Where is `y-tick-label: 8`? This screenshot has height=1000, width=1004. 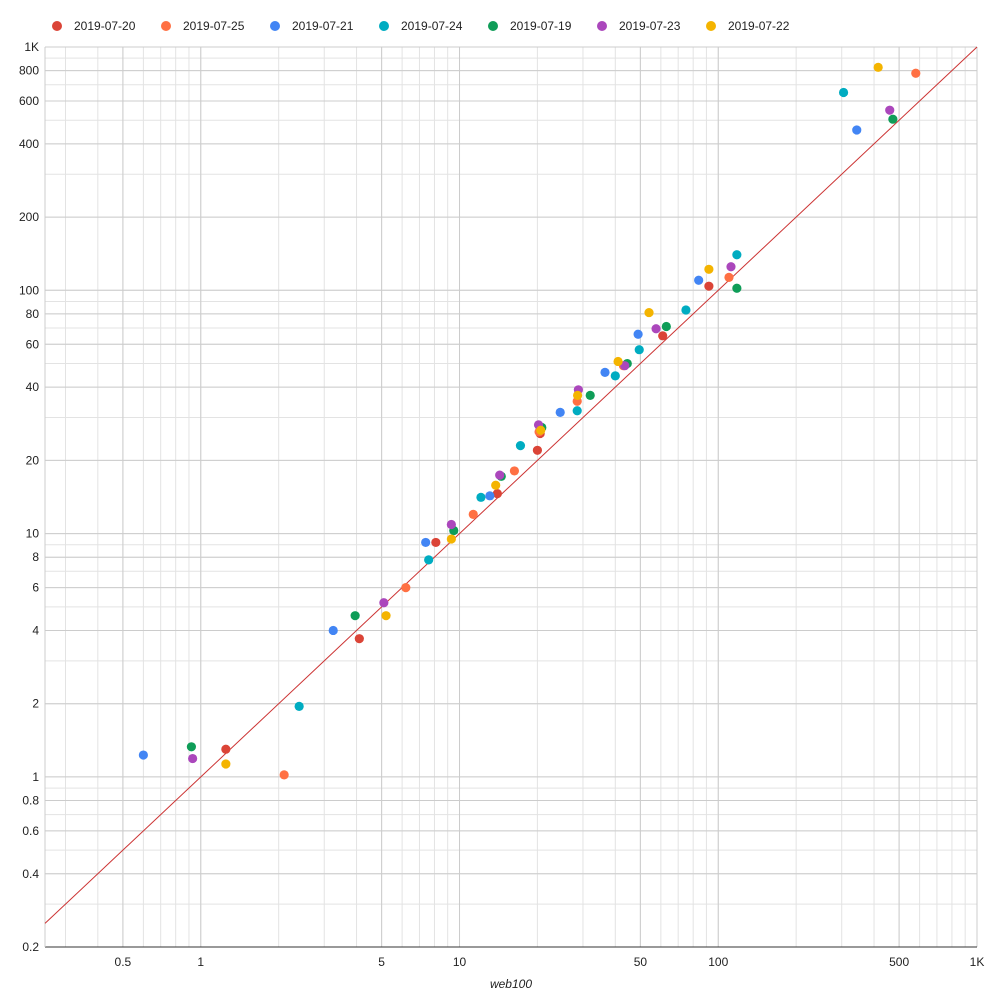 y-tick-label: 8 is located at coordinates (35, 557).